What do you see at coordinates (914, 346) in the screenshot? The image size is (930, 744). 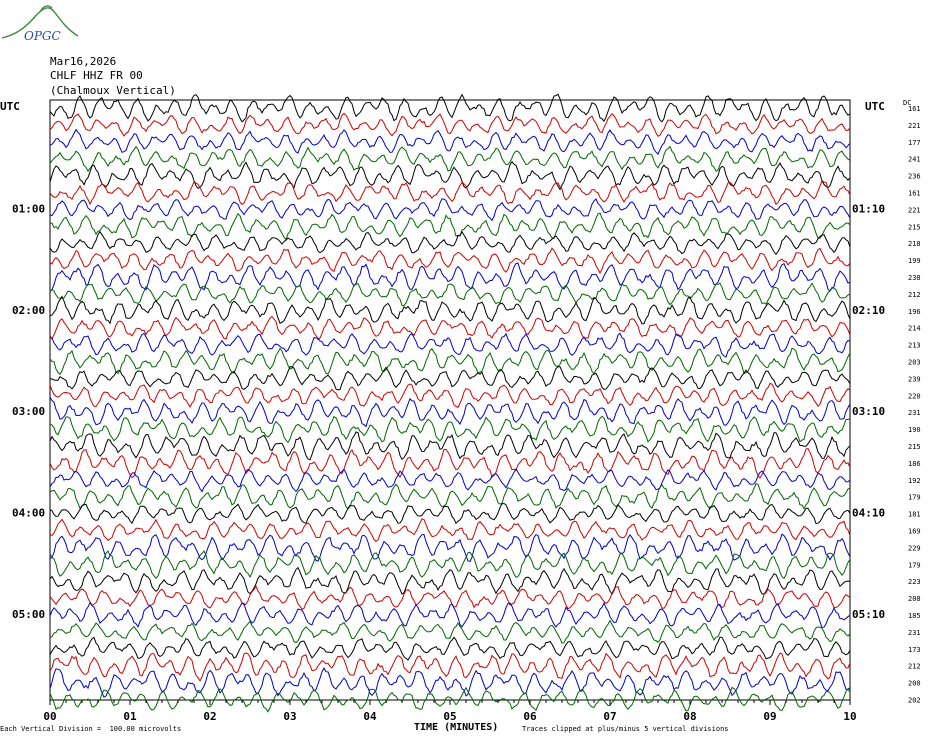 I see `dc-offset-label: 213` at bounding box center [914, 346].